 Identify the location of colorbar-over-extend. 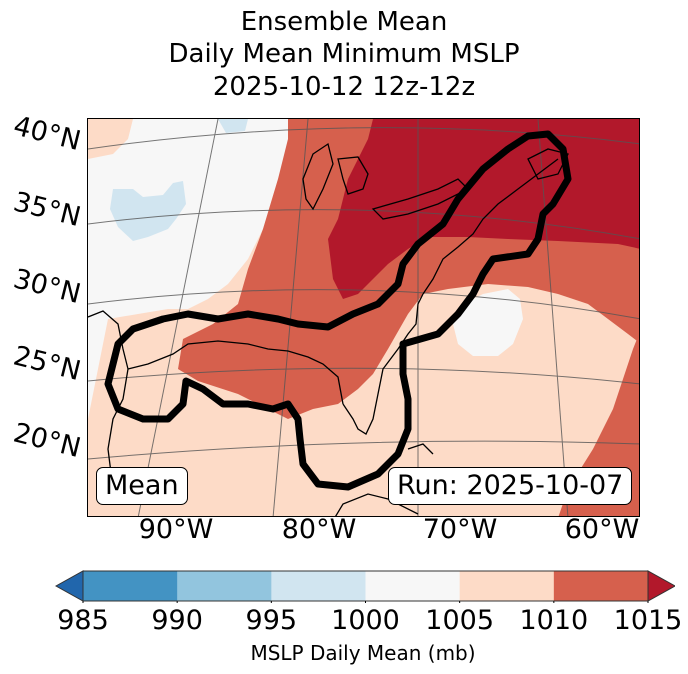
(661, 586).